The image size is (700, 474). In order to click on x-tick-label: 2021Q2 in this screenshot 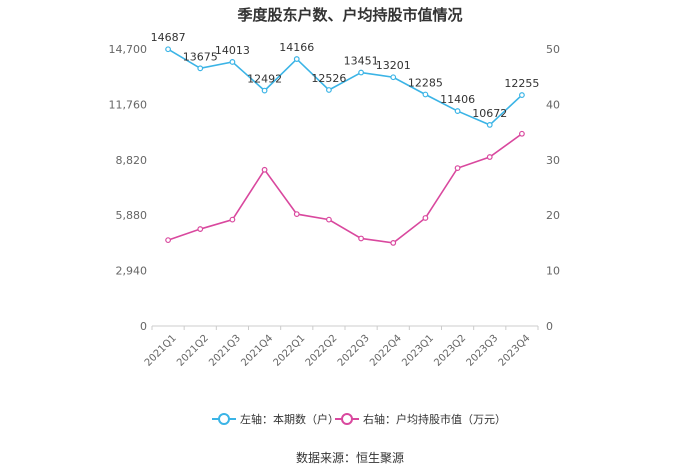, I will do `click(193, 351)`.